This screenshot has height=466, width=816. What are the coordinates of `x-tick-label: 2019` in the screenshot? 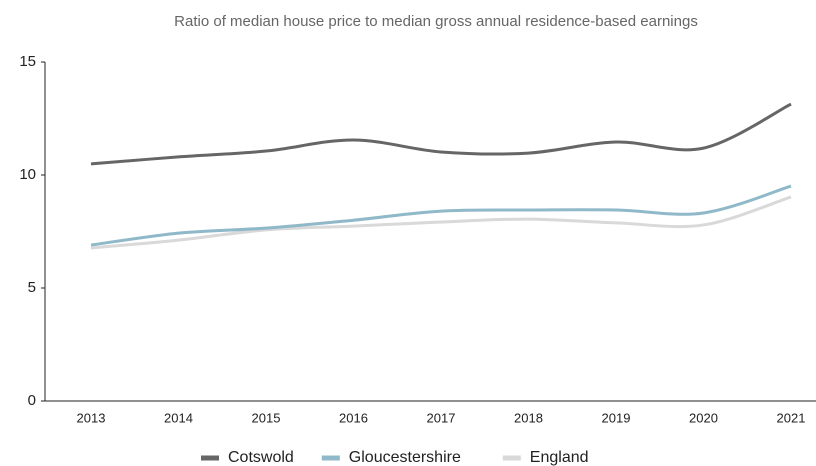 It's located at (616, 417).